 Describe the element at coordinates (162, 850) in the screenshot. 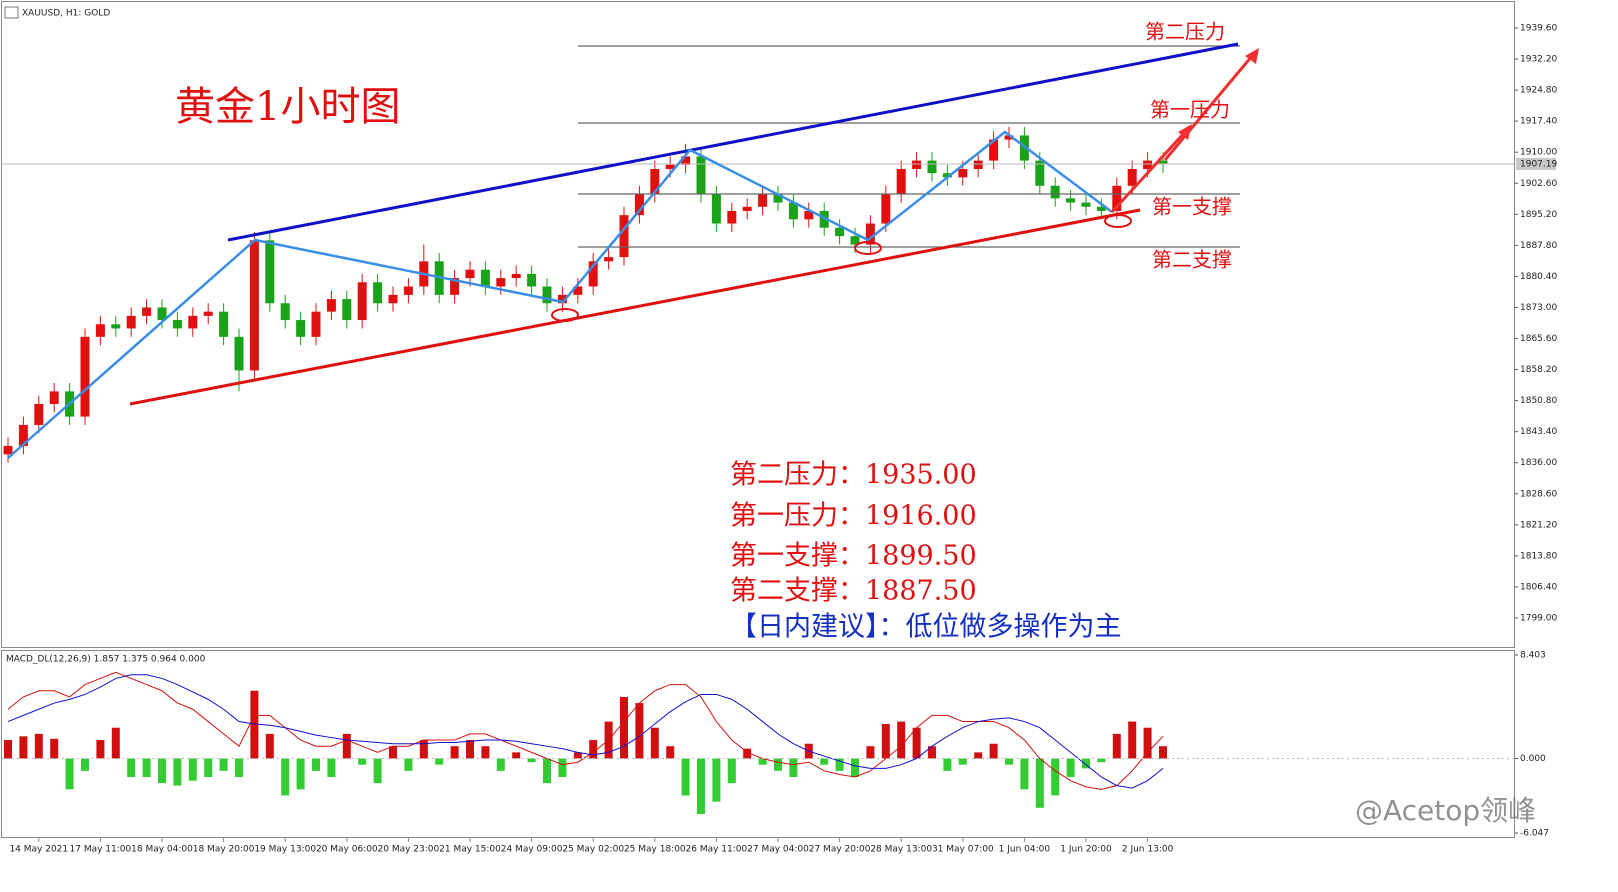

I see `x-tick-label: 18 May 04:00` at that location.